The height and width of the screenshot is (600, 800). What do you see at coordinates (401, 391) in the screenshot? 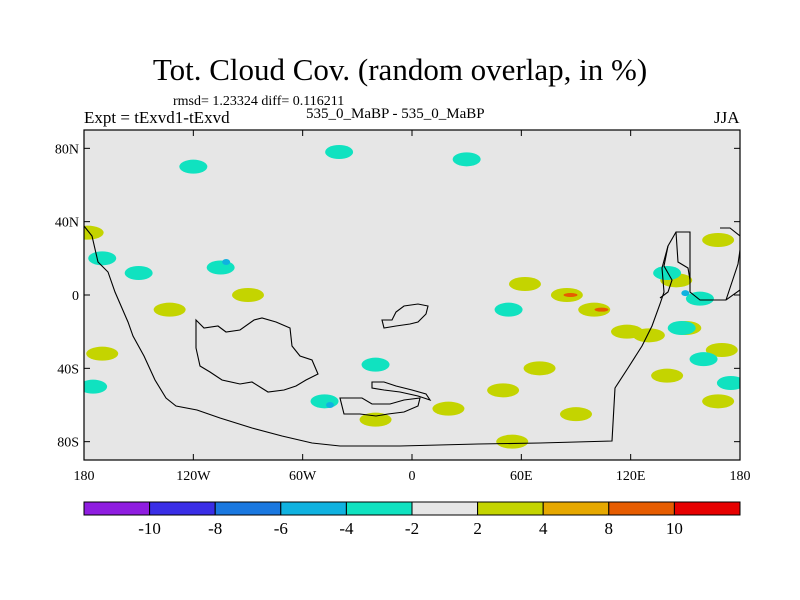
I see `coastline-bay` at bounding box center [401, 391].